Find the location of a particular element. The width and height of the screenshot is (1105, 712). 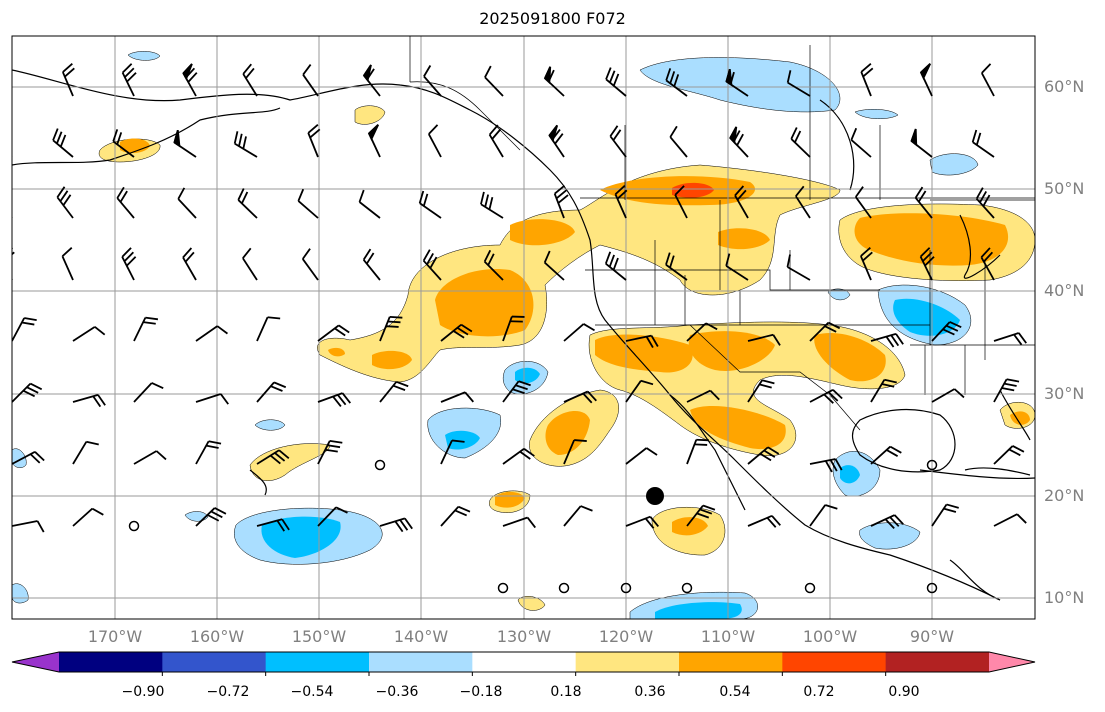

calm-markers is located at coordinates (533, 526).